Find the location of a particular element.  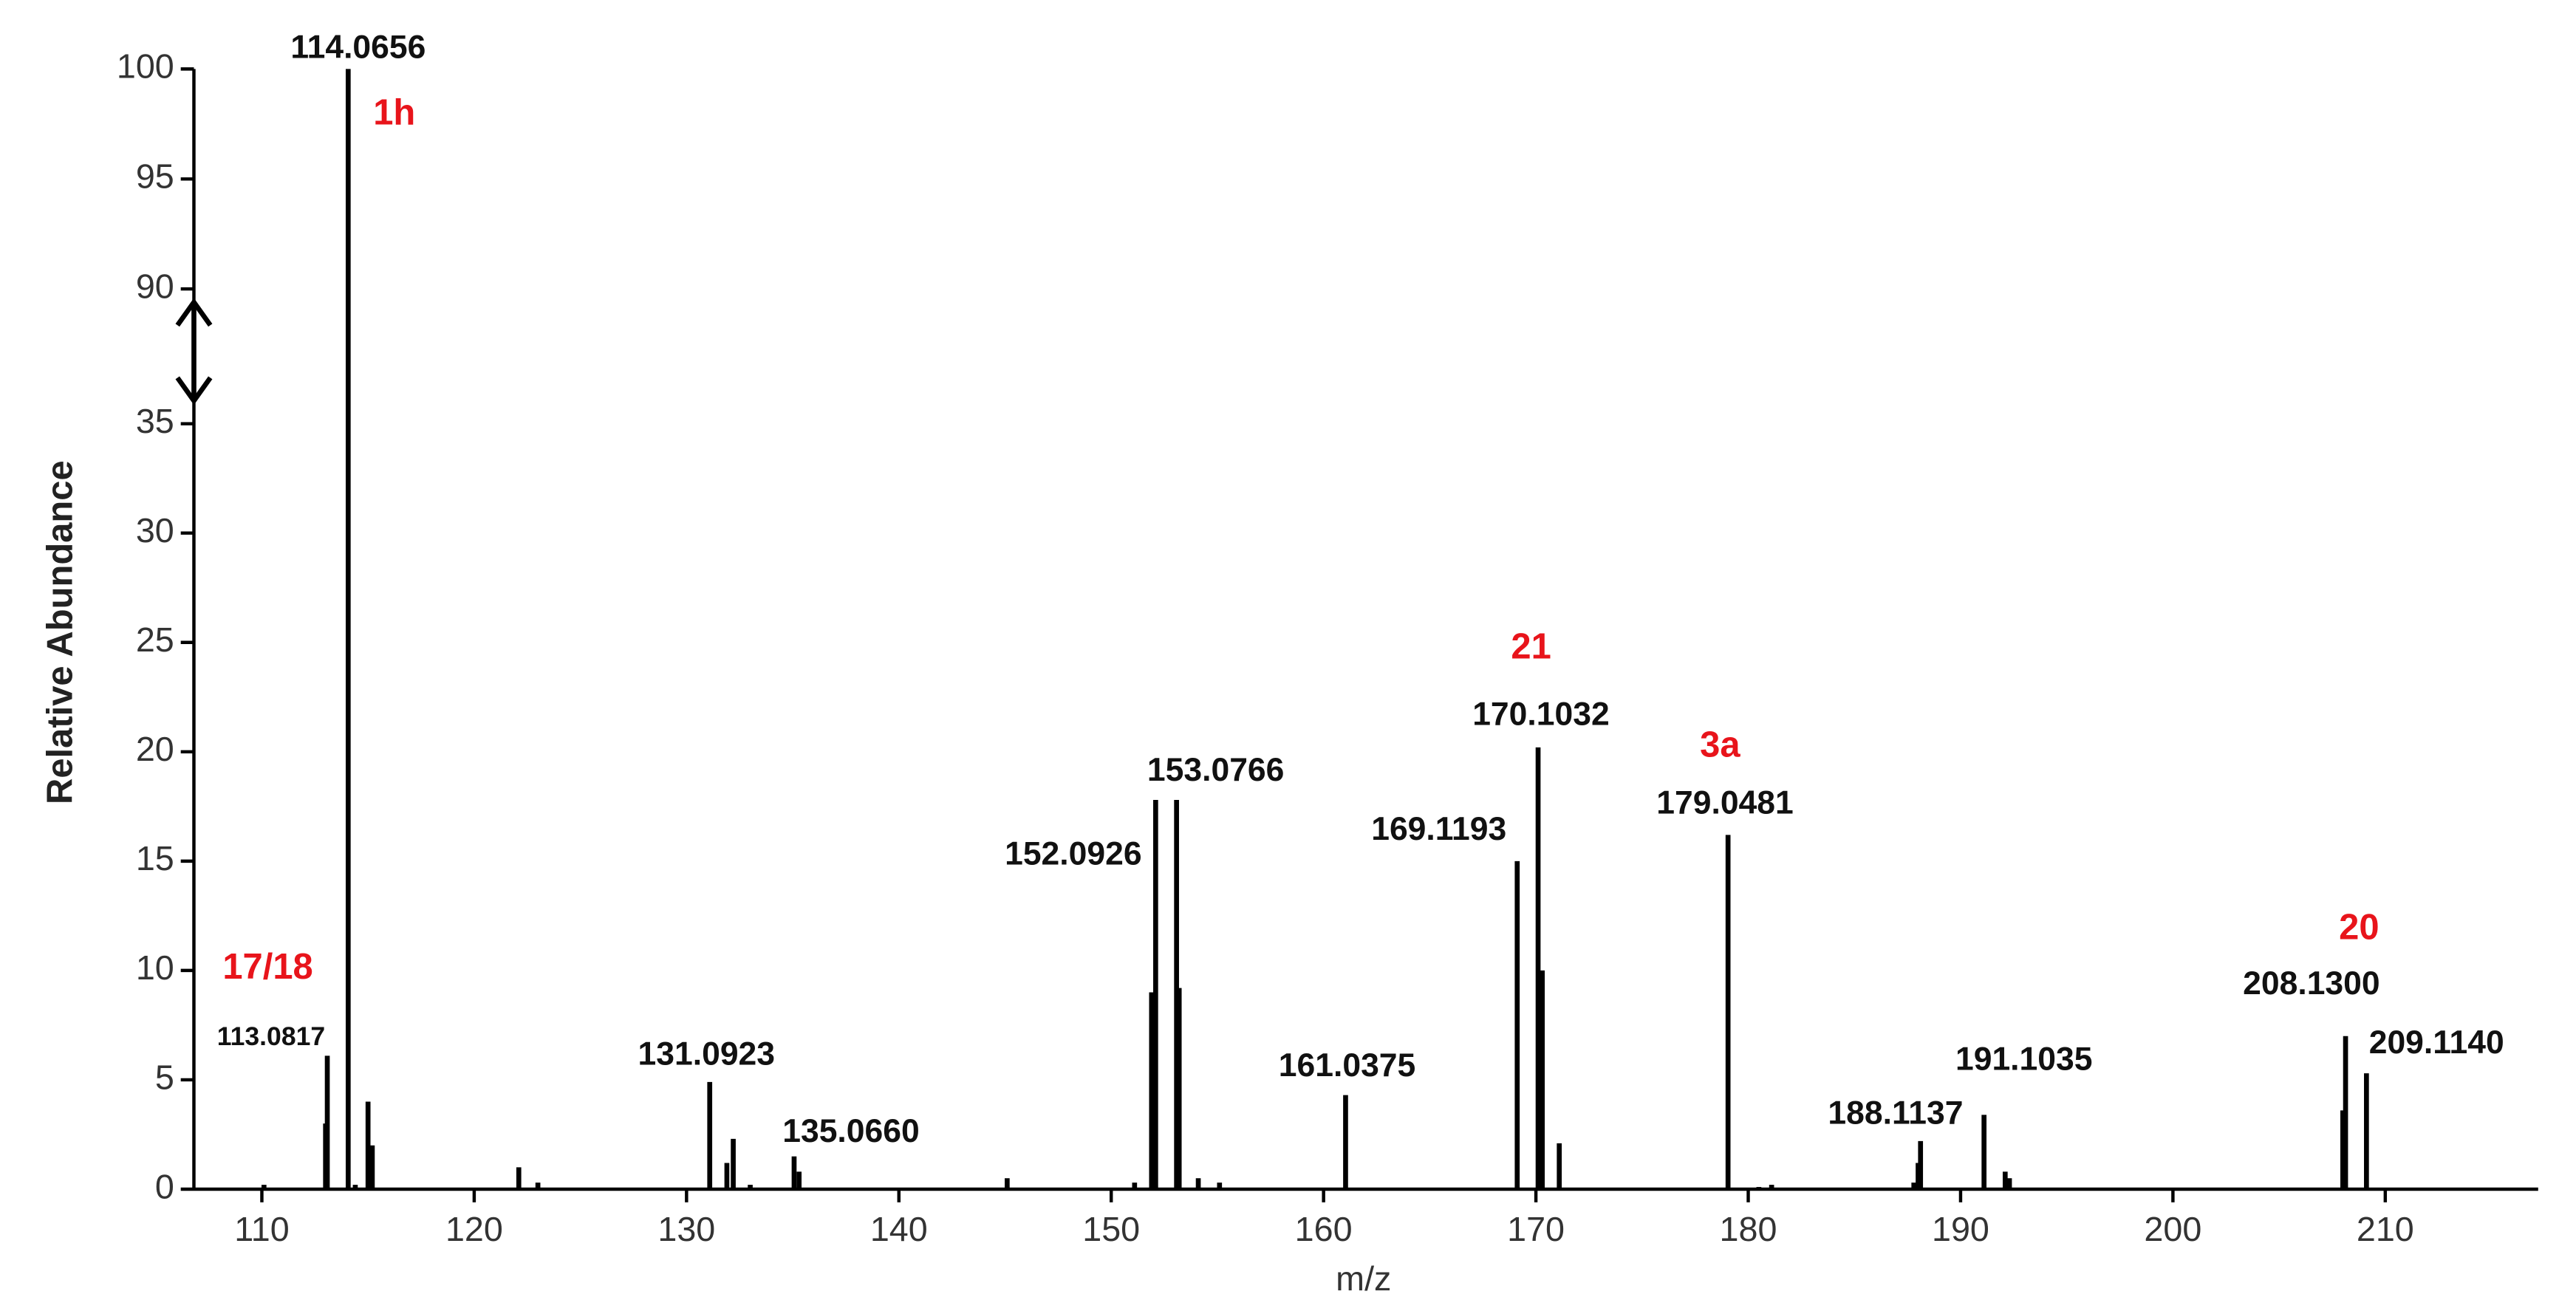

peak-label: 113.0817 is located at coordinates (271, 1036).